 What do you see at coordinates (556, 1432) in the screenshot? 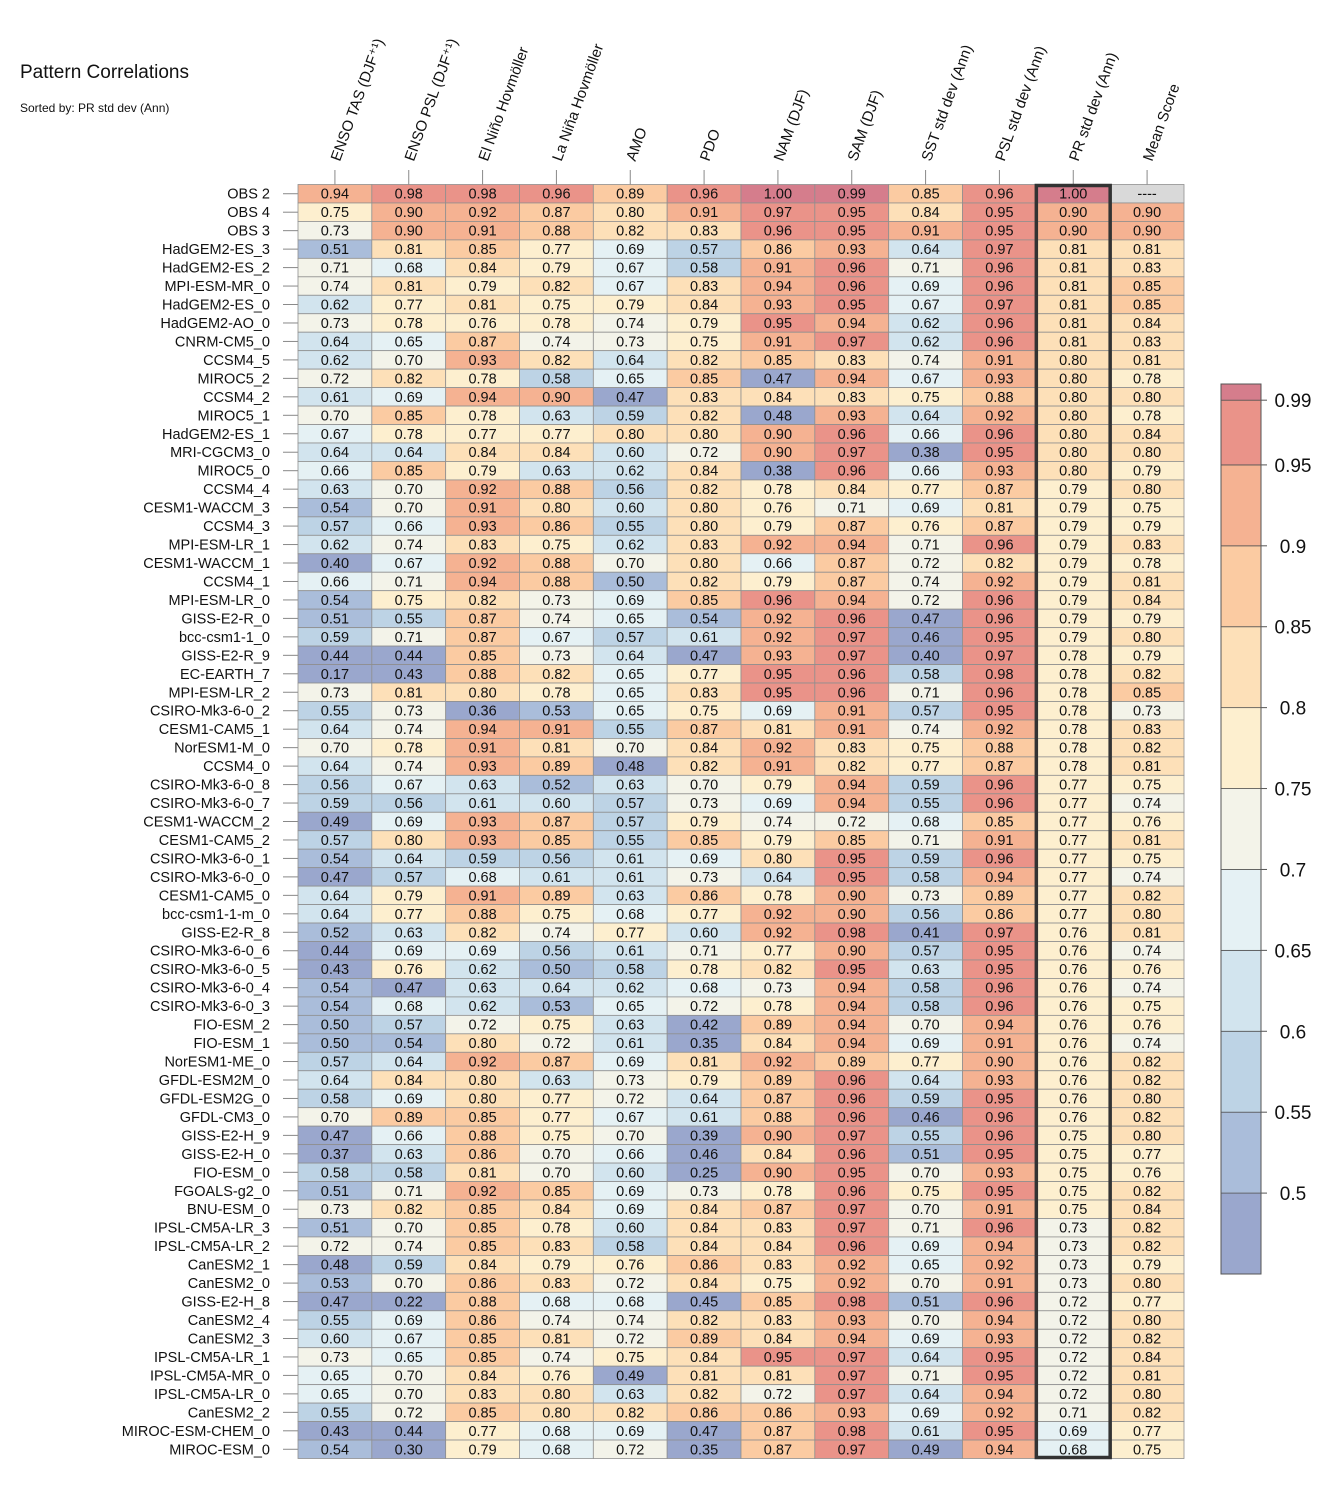
I see `cell-value: 0.68` at bounding box center [556, 1432].